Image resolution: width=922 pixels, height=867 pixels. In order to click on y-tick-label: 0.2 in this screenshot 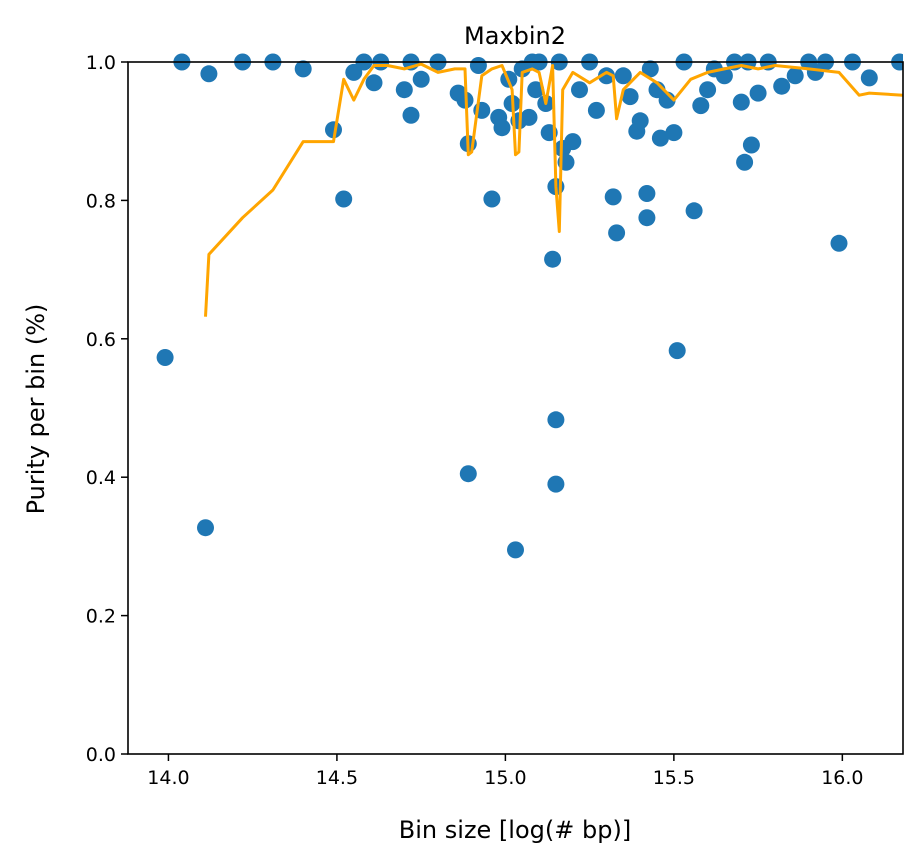, I will do `click(101, 617)`.